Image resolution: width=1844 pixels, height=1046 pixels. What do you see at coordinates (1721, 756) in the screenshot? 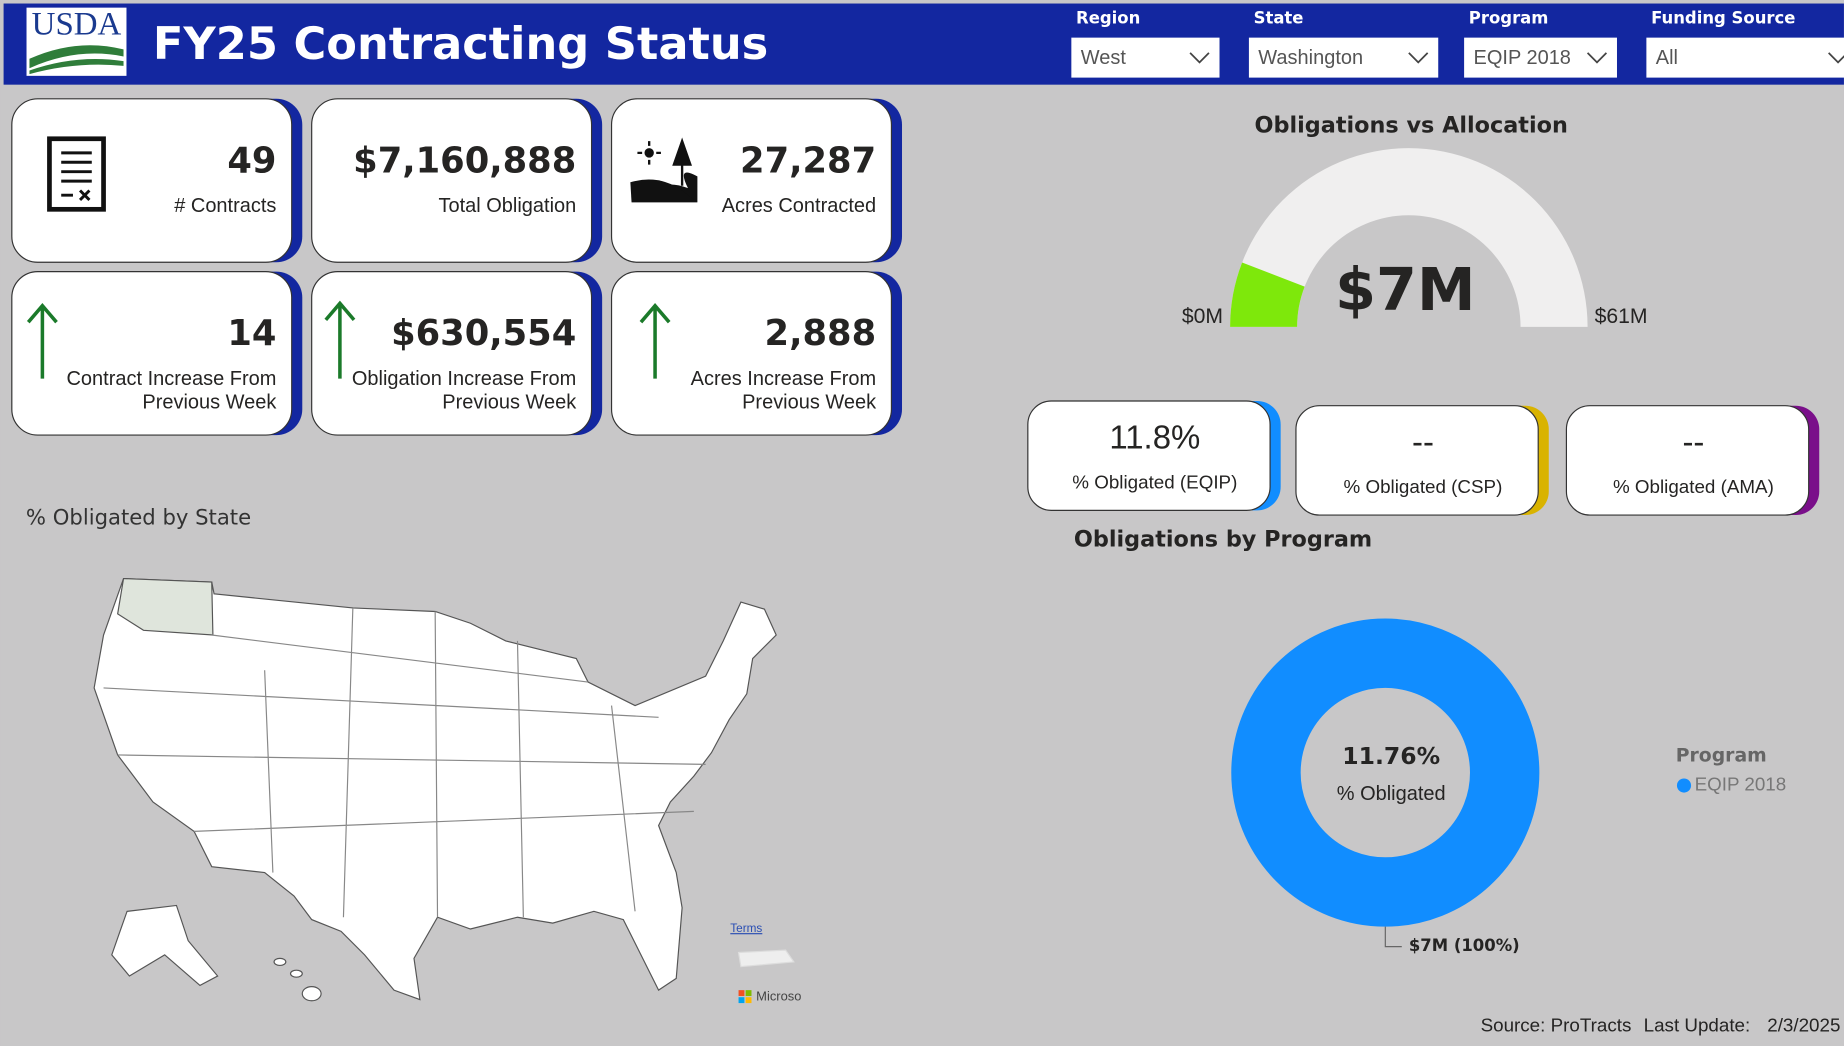
I see `legend-title: Program` at bounding box center [1721, 756].